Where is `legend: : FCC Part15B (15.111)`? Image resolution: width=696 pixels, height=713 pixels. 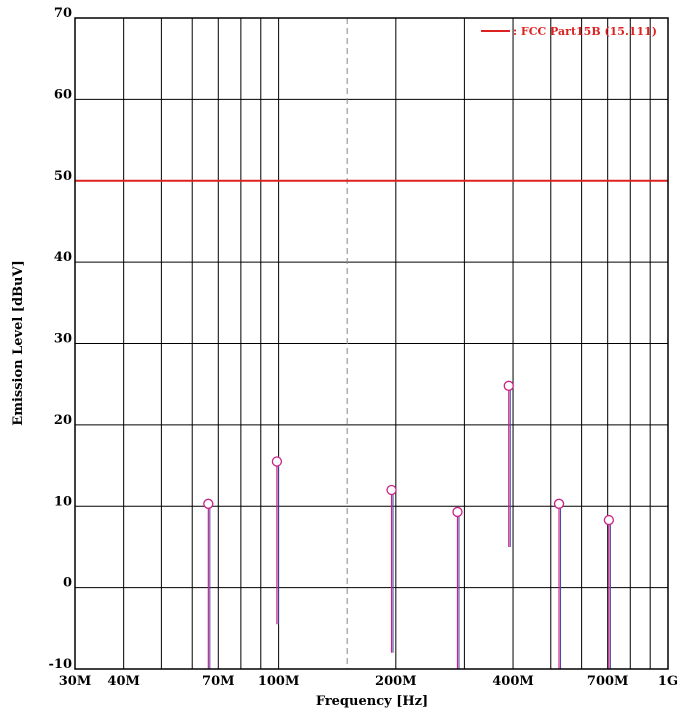
legend: : FCC Part15B (15.111) is located at coordinates (569, 31).